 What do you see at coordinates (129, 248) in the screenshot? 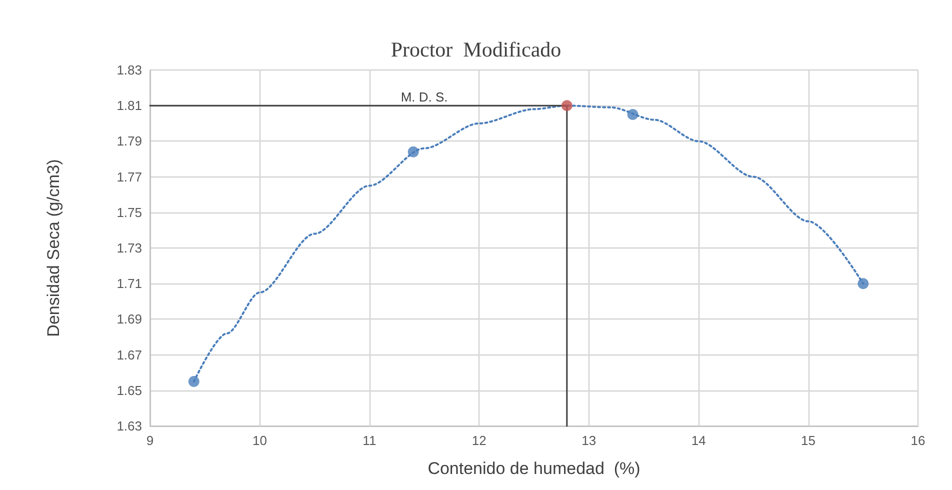
I see `y-tick-label: 1.73` at bounding box center [129, 248].